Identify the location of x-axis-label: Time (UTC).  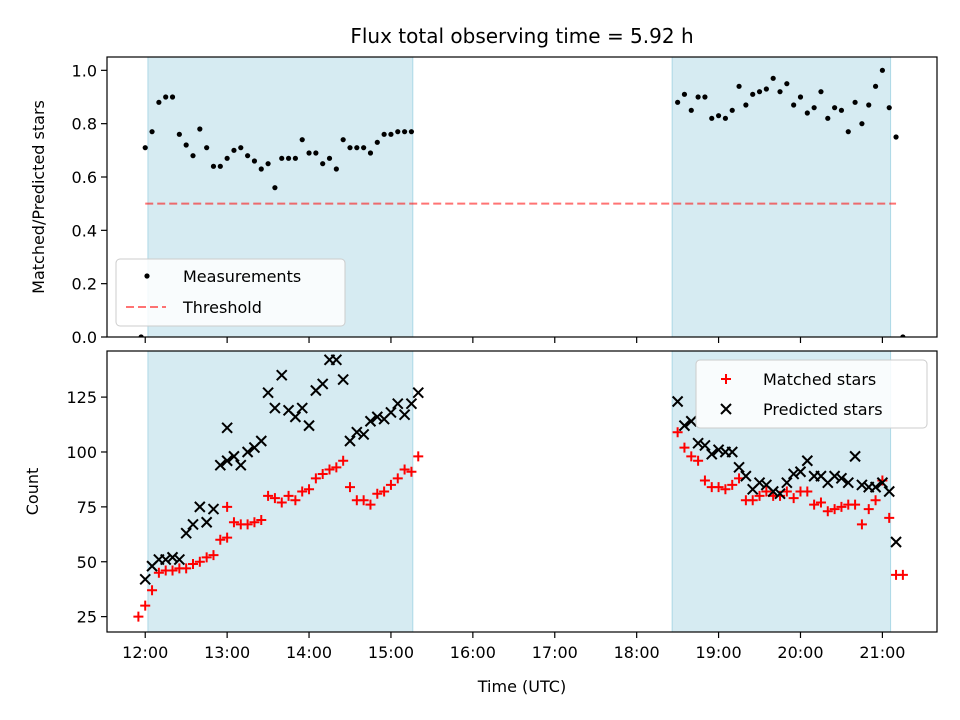
(521, 686).